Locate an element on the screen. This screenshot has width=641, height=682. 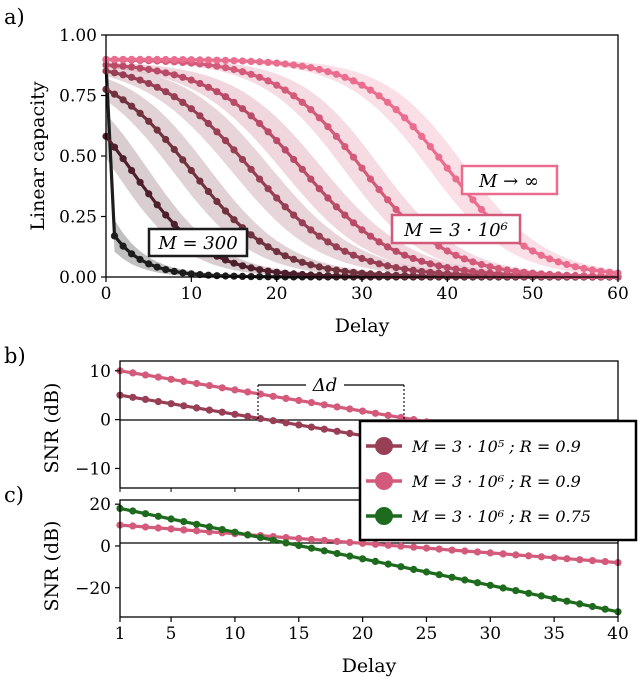
b-ytick-label: −10 is located at coordinates (93, 469).